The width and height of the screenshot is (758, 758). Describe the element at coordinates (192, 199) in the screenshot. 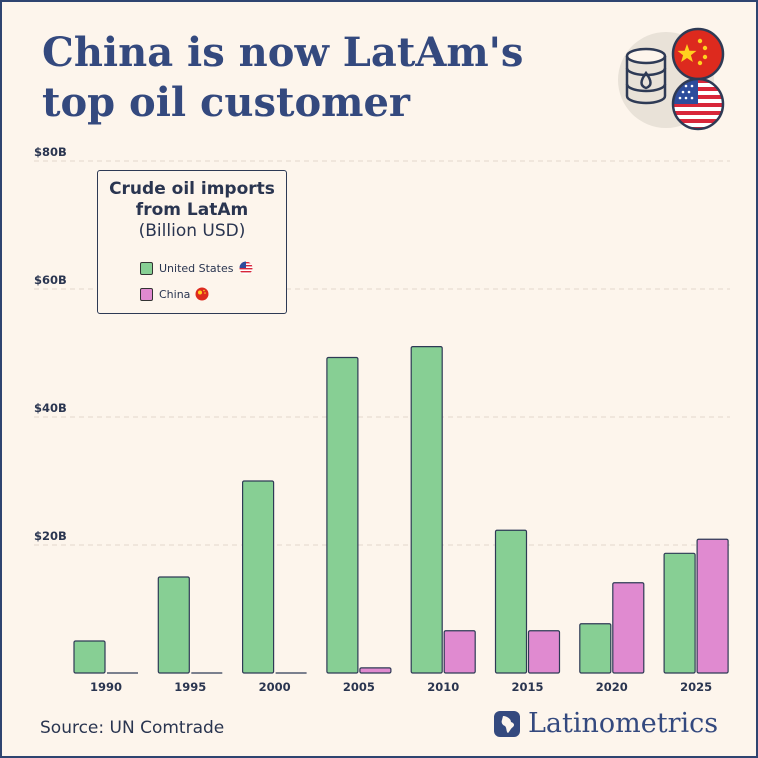

I see `chart-title: Crude oil imports from LatAm` at that location.